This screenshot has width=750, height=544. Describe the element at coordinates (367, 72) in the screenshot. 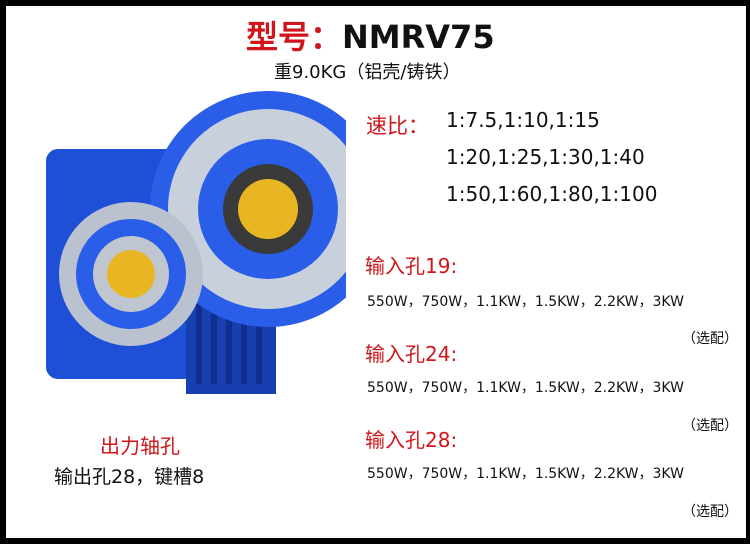

I see `weight-text: 重9.0KG（铝壳/铸铁）` at that location.